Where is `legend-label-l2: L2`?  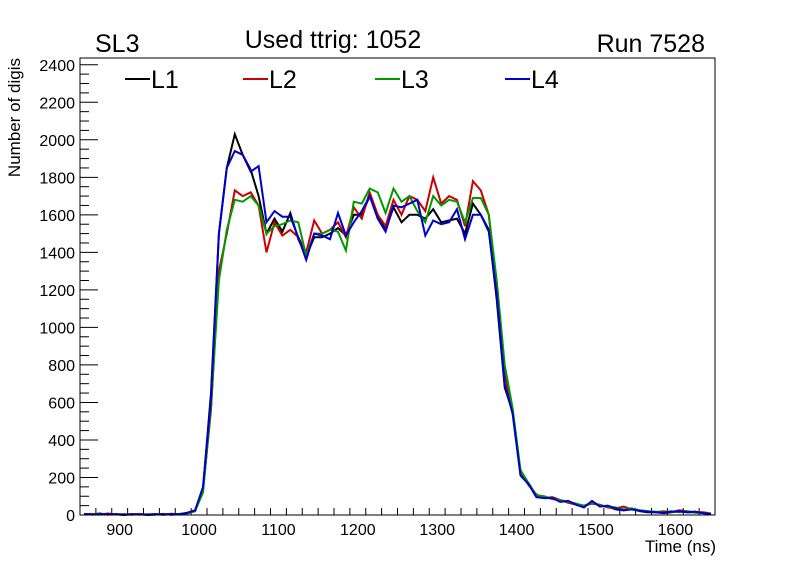
legend-label-l2: L2 is located at coordinates (283, 80).